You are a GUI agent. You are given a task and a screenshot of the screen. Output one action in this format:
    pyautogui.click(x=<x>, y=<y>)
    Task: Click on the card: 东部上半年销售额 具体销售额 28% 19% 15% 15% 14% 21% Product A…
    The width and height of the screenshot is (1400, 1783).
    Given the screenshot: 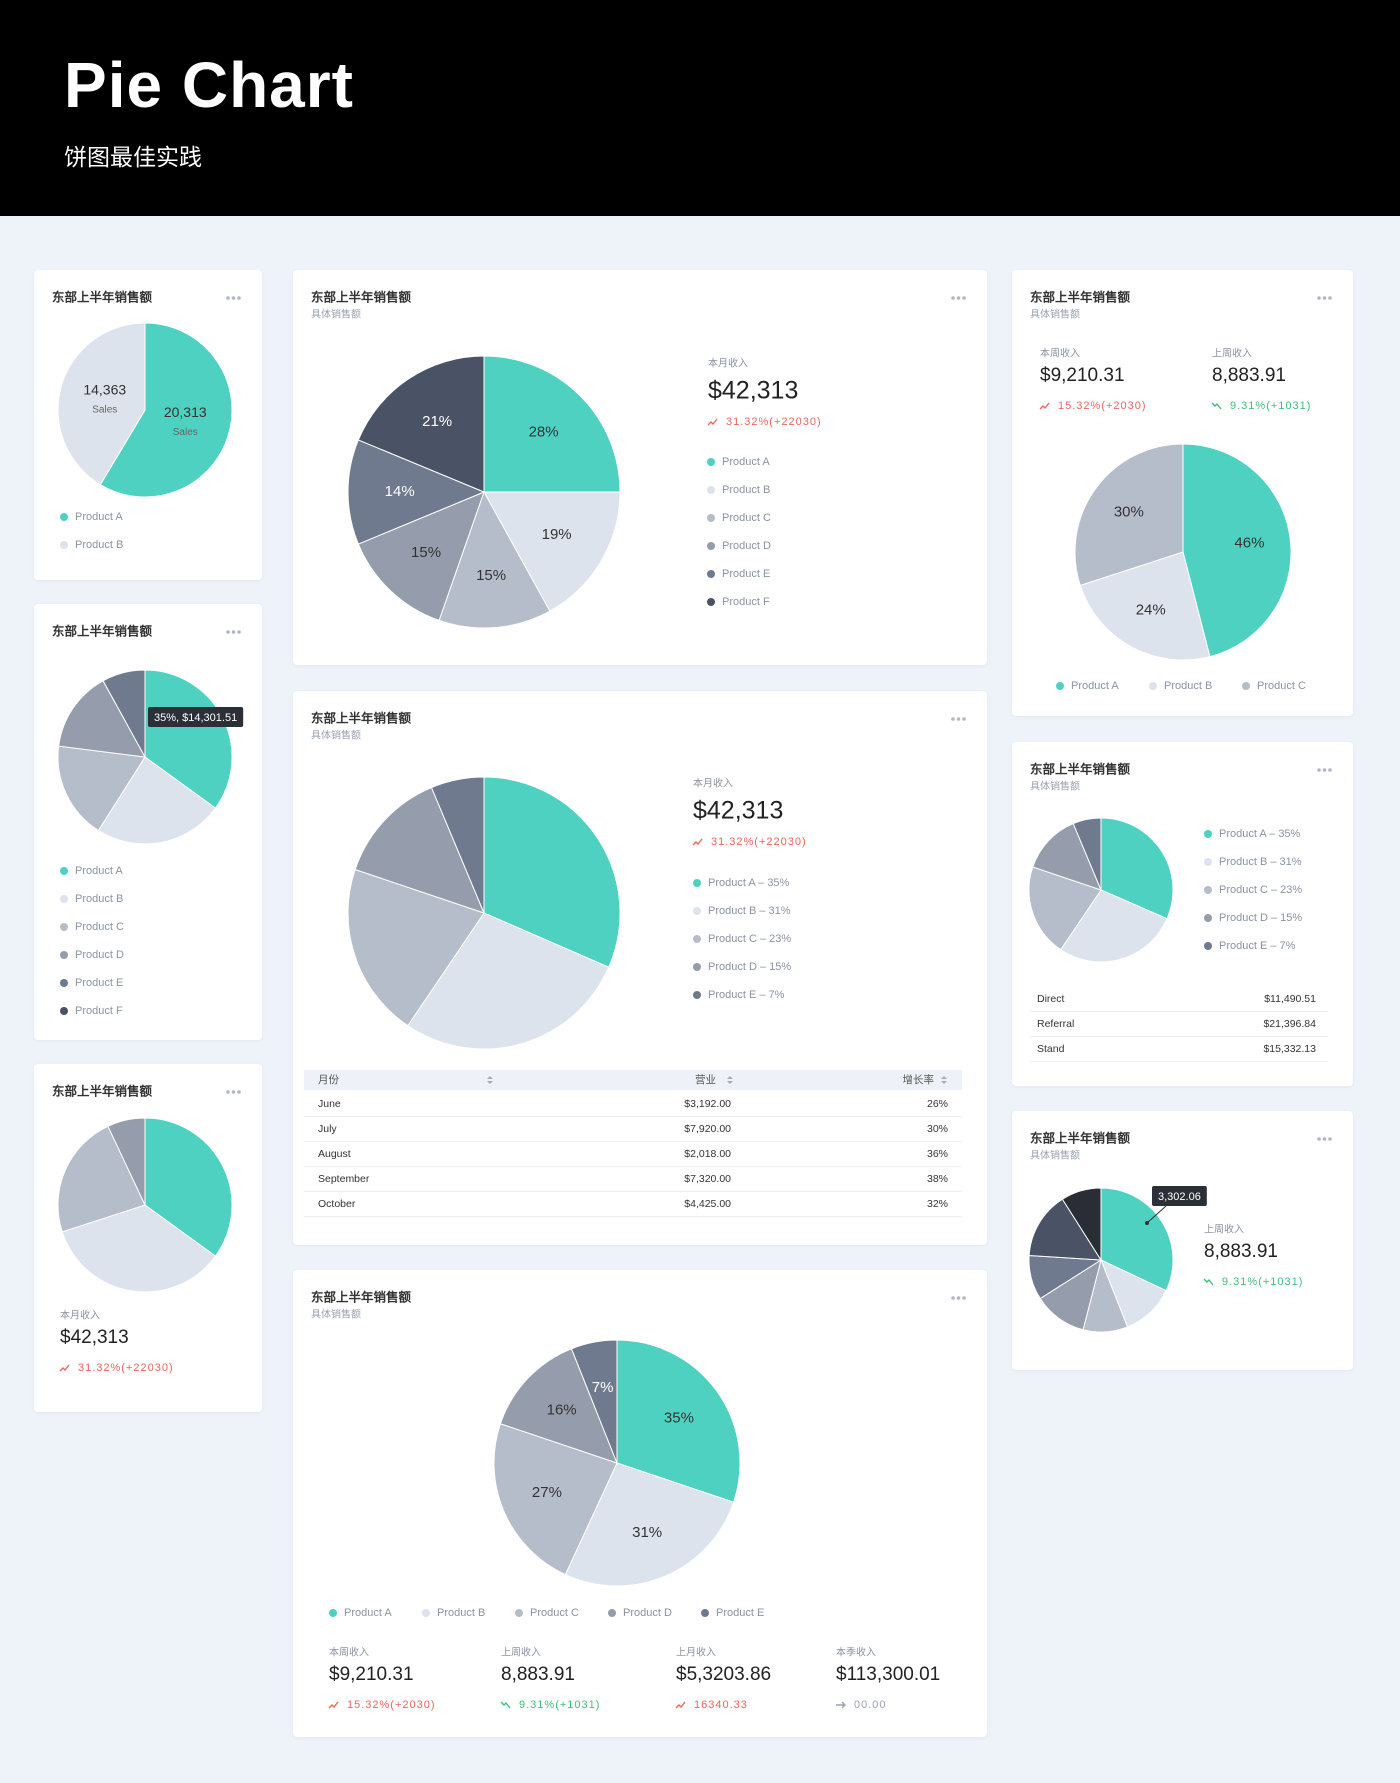 What is the action you would take?
    pyautogui.click(x=640, y=467)
    